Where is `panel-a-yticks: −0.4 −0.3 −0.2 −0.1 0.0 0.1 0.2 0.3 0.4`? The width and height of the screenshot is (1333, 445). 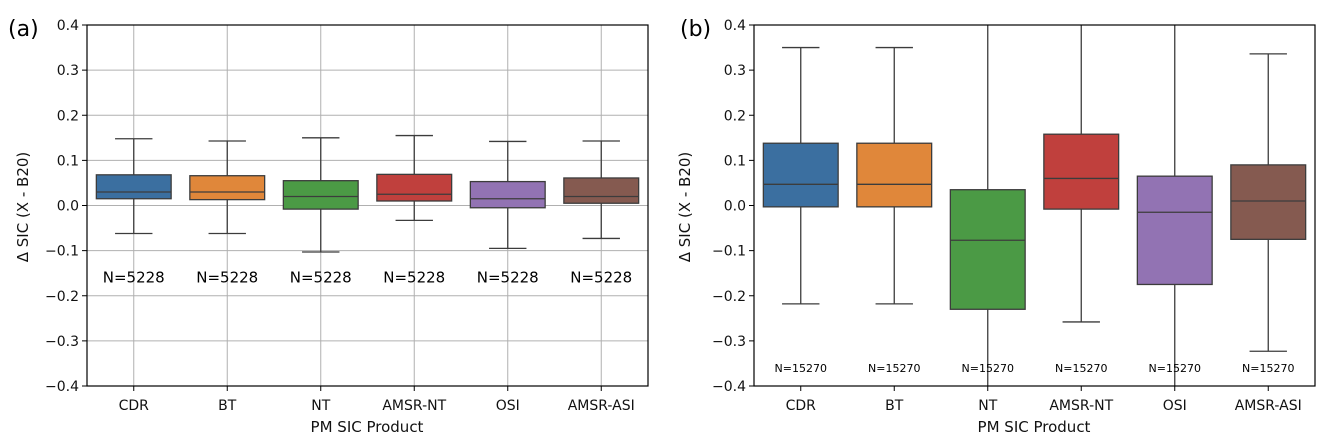 panel-a-yticks: −0.4 −0.3 −0.2 −0.1 0.0 0.1 0.2 0.3 0.4 is located at coordinates (66, 206).